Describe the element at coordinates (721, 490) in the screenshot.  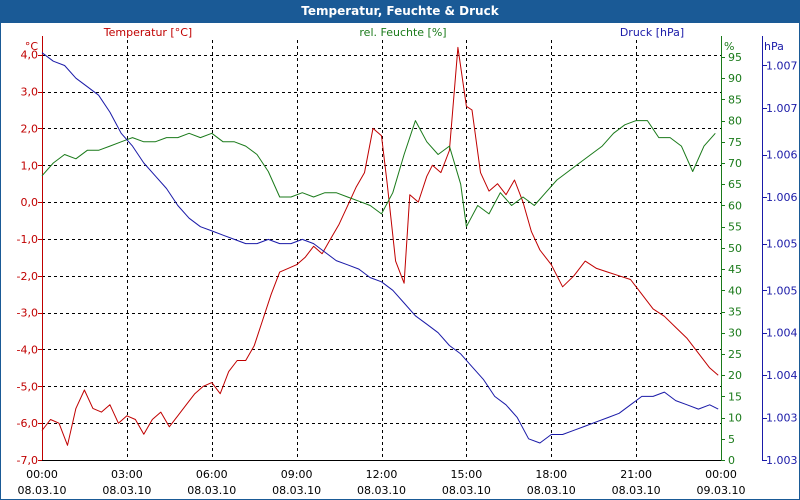
I see `x-tick-date-label: 09.03.10` at that location.